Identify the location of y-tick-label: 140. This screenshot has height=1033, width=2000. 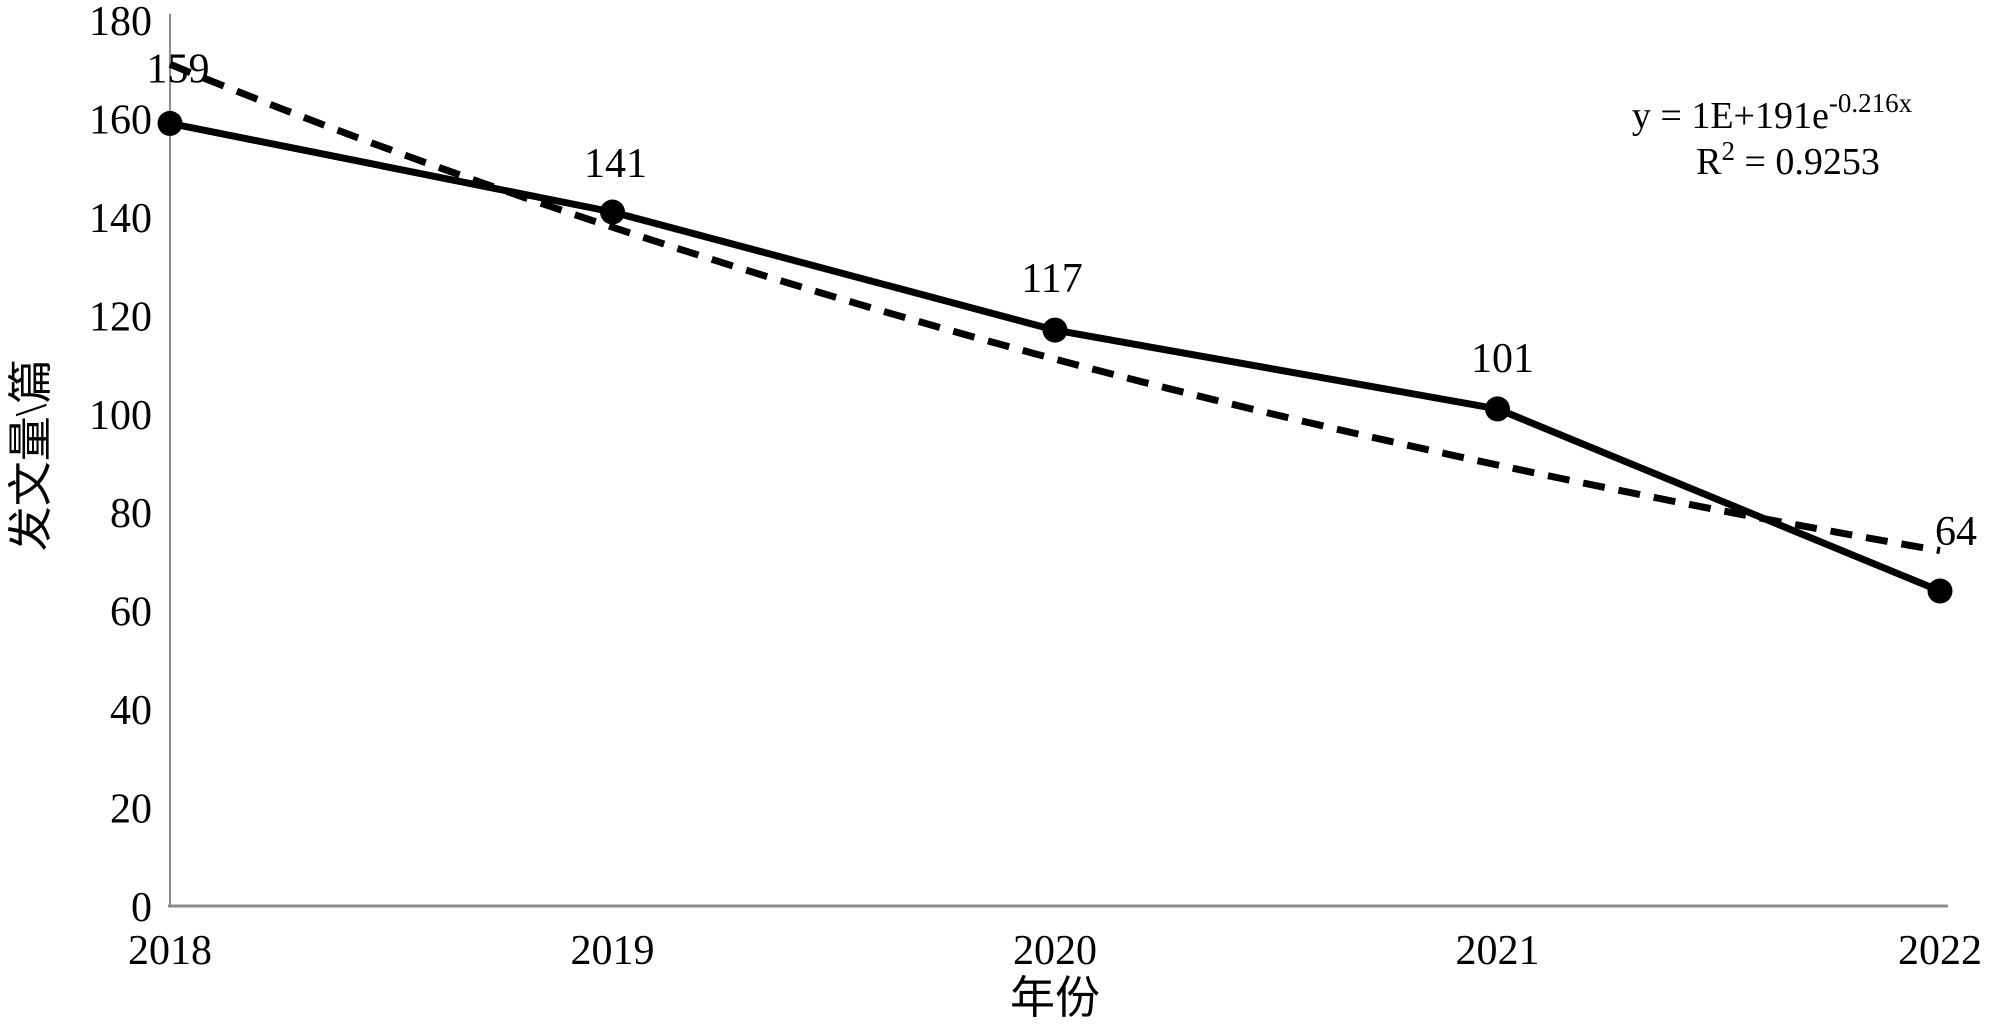
(120, 219).